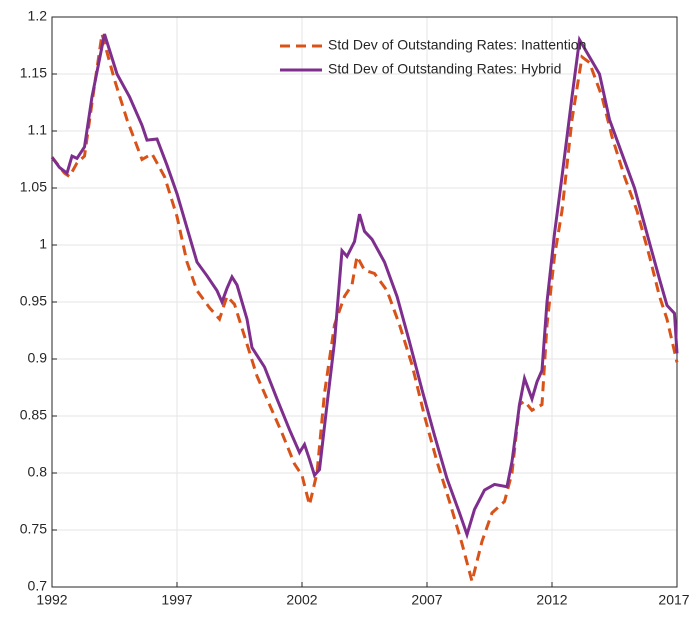 The height and width of the screenshot is (619, 692). What do you see at coordinates (301, 600) in the screenshot?
I see `x-tick-label: 2002` at bounding box center [301, 600].